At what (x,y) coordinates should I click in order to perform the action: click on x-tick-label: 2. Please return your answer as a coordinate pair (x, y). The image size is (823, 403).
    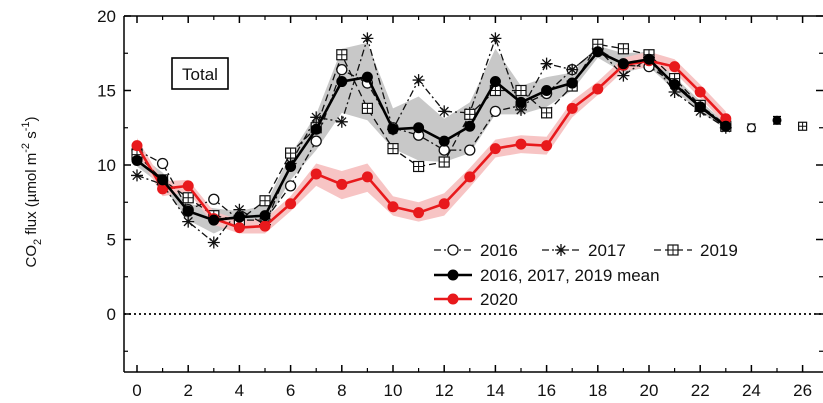
    Looking at the image, I should click on (187, 390).